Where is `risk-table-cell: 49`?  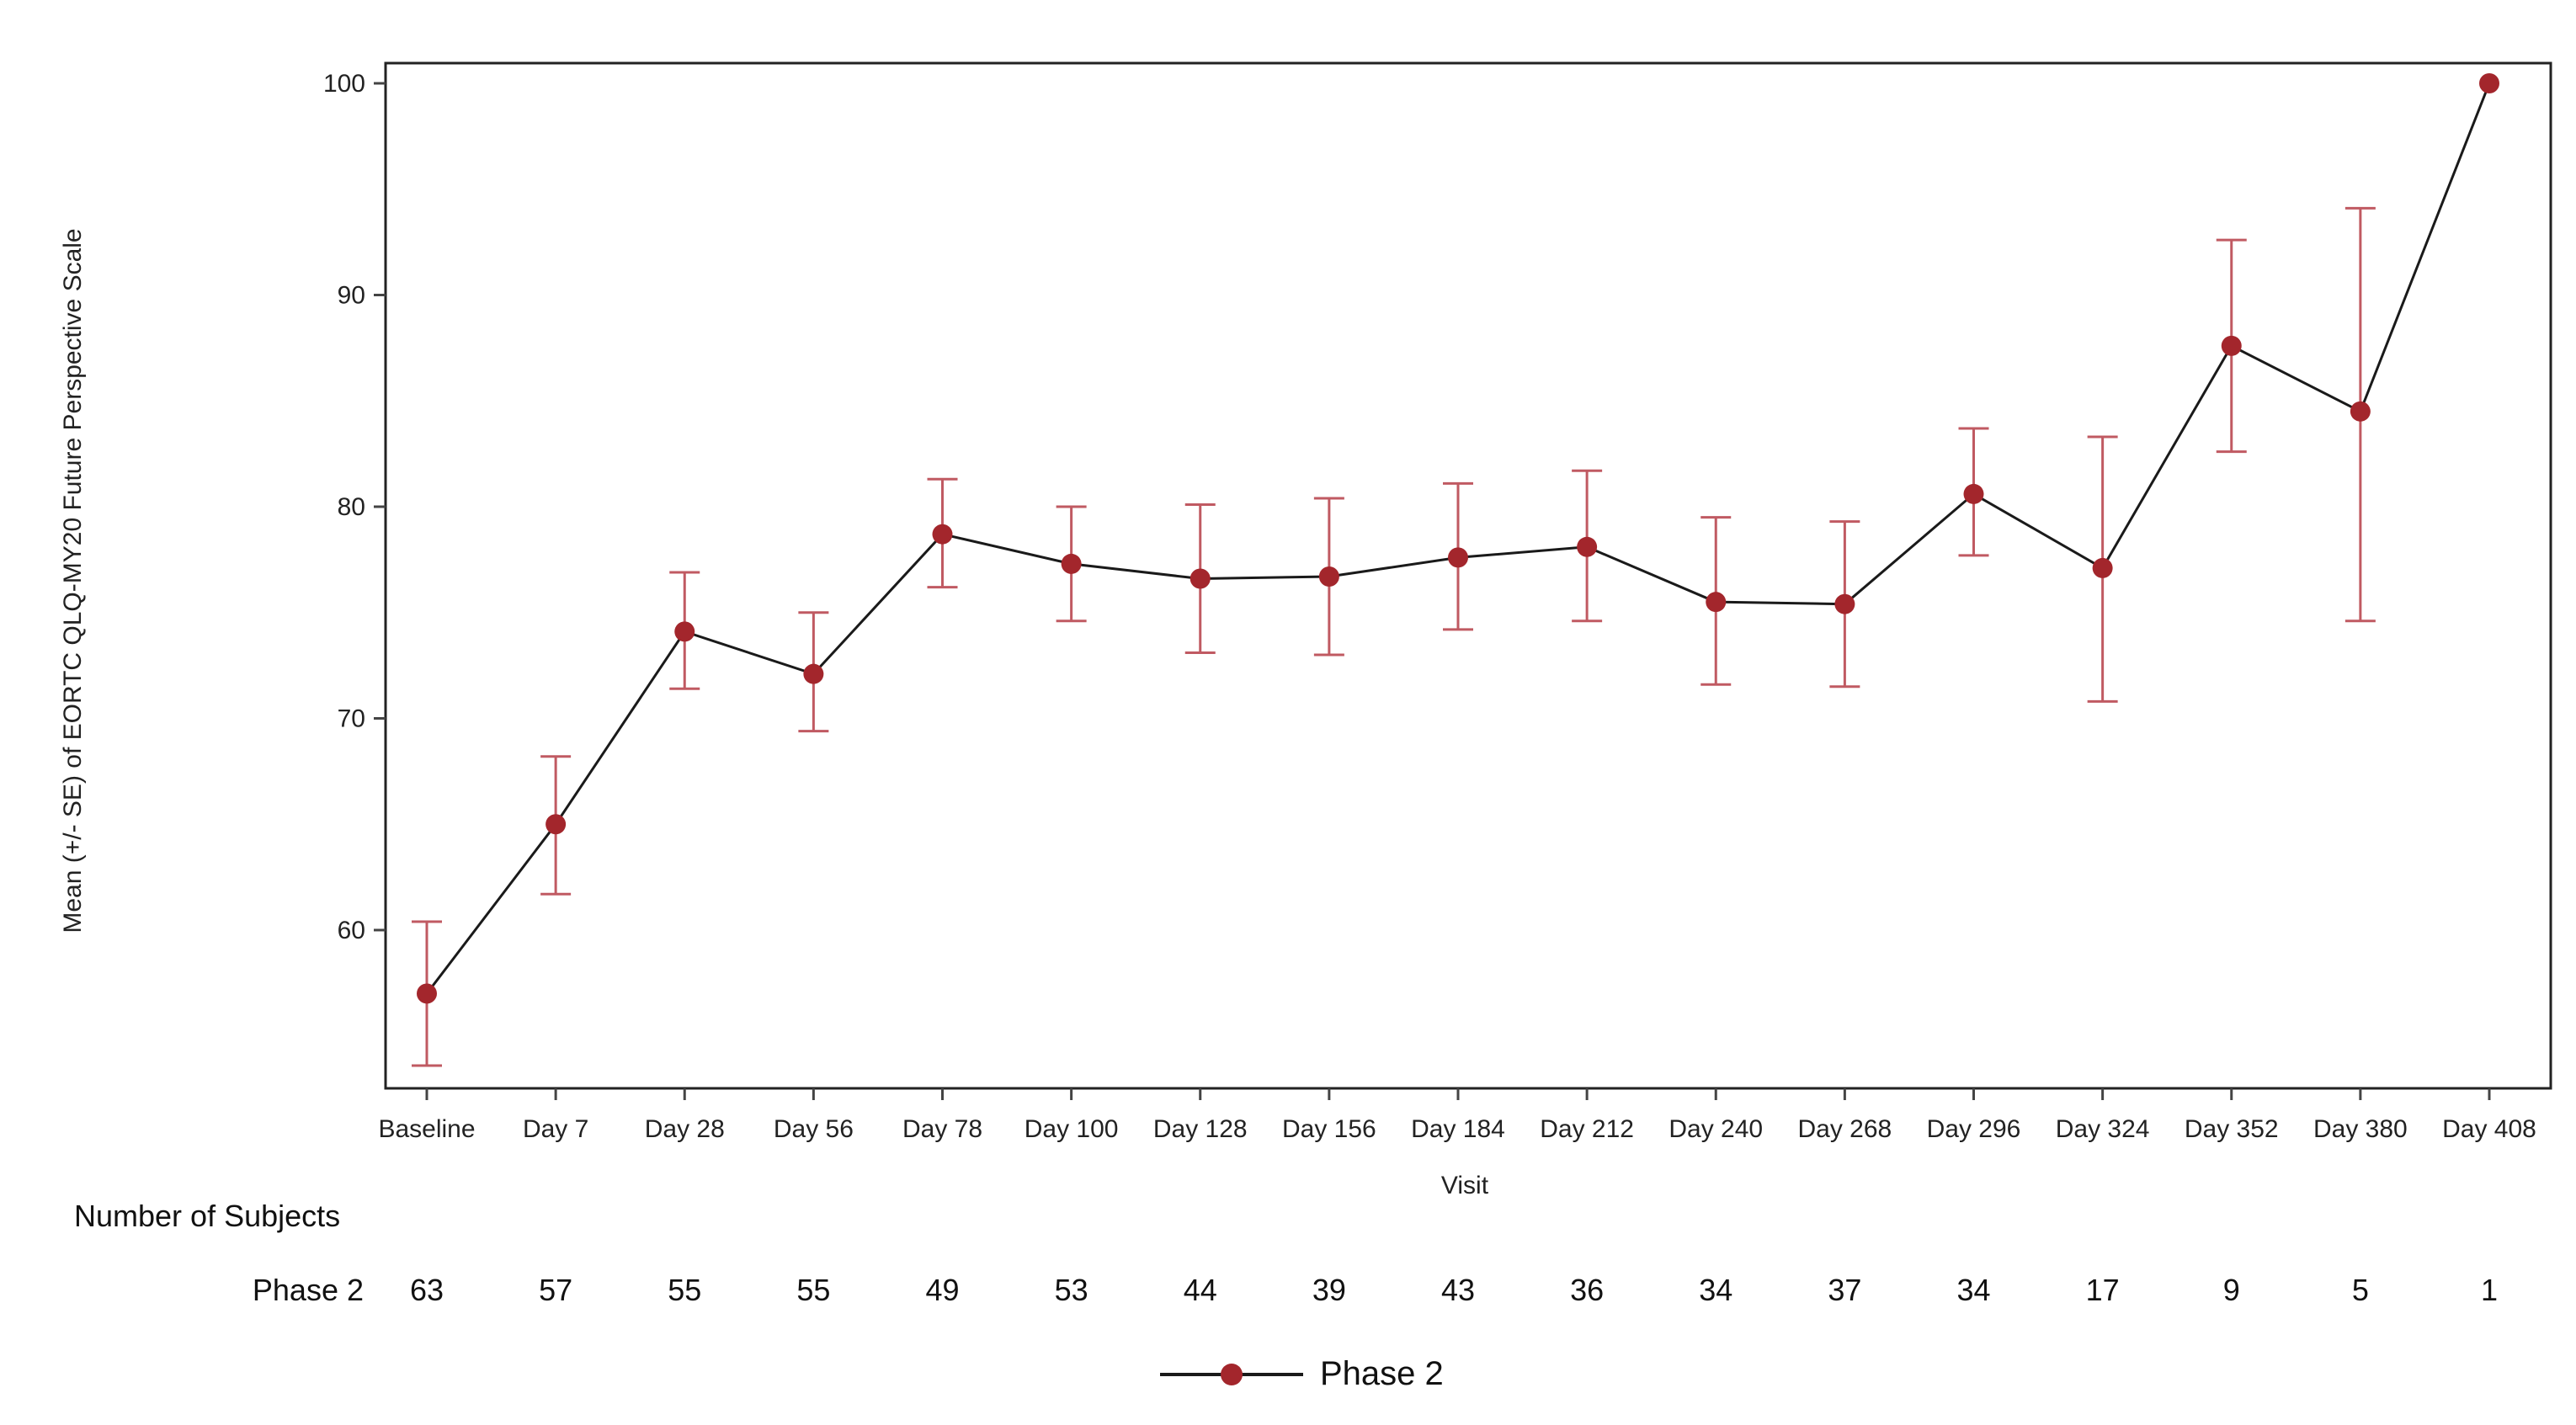
risk-table-cell: 49 is located at coordinates (943, 1290).